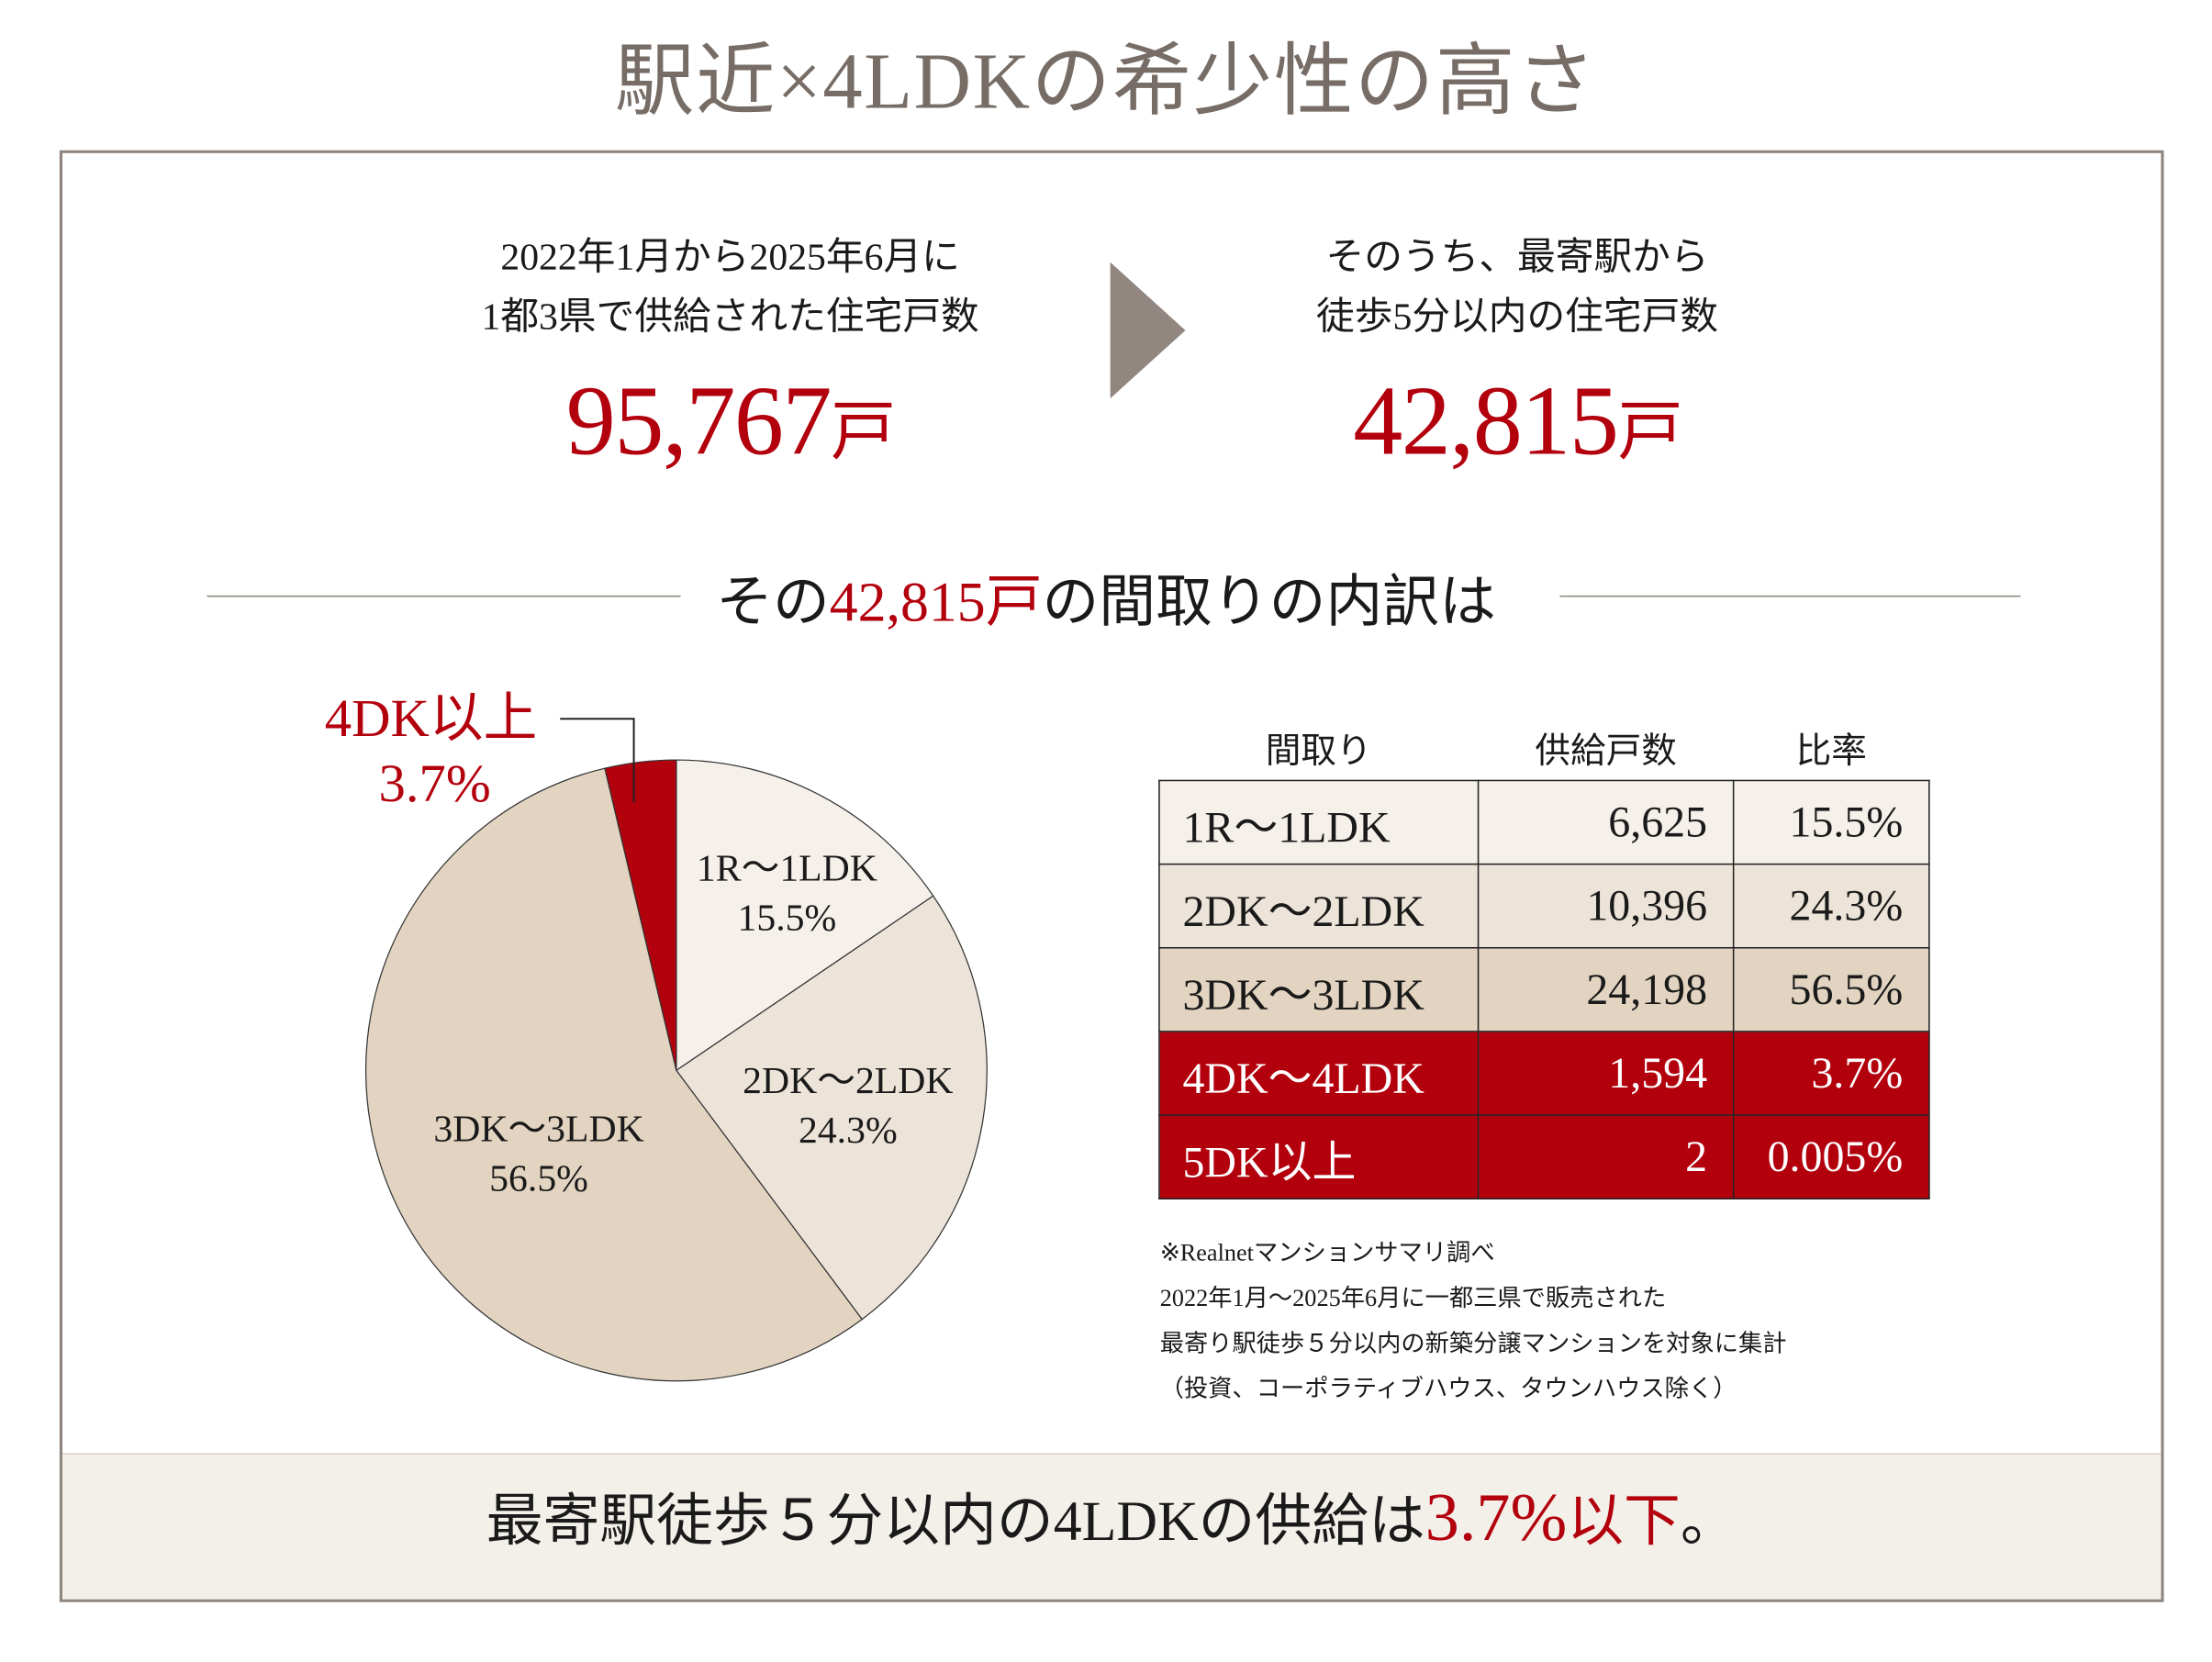 The width and height of the screenshot is (2212, 1662). I want to click on caption-line: そのうち、最寄駅から, so click(1517, 256).